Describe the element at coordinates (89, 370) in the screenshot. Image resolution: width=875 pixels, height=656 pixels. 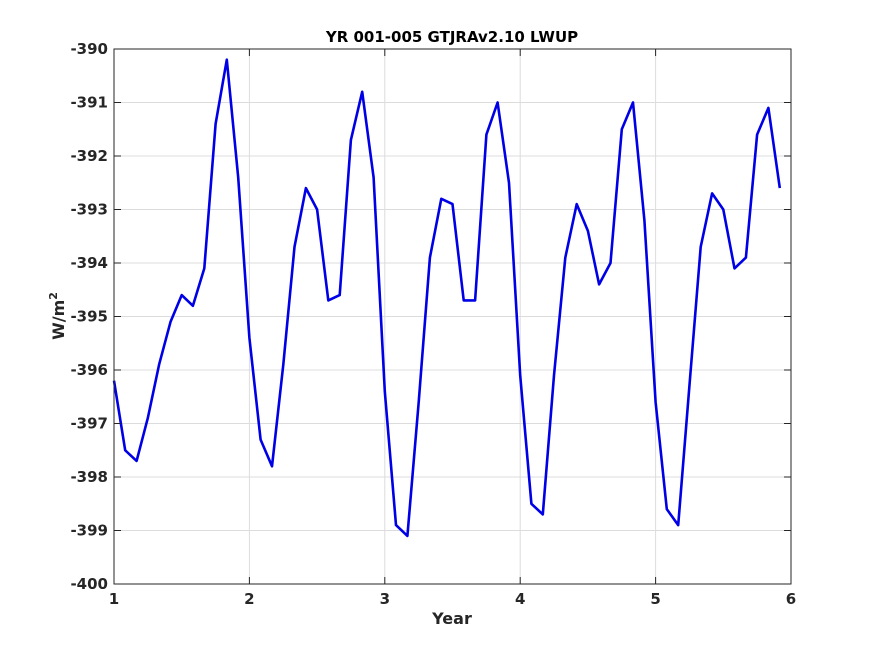
I see `y-tick-label: -396` at that location.